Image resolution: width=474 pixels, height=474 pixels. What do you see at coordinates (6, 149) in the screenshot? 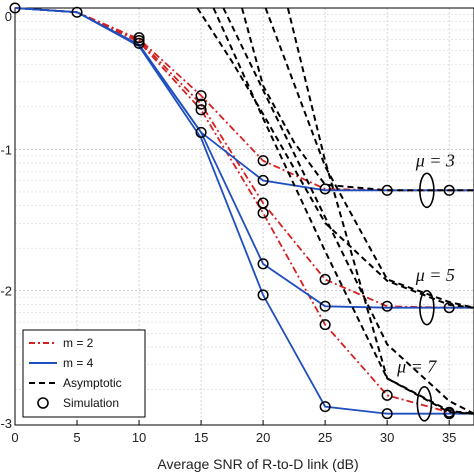
I see `y-tick-label: -1` at bounding box center [6, 149].